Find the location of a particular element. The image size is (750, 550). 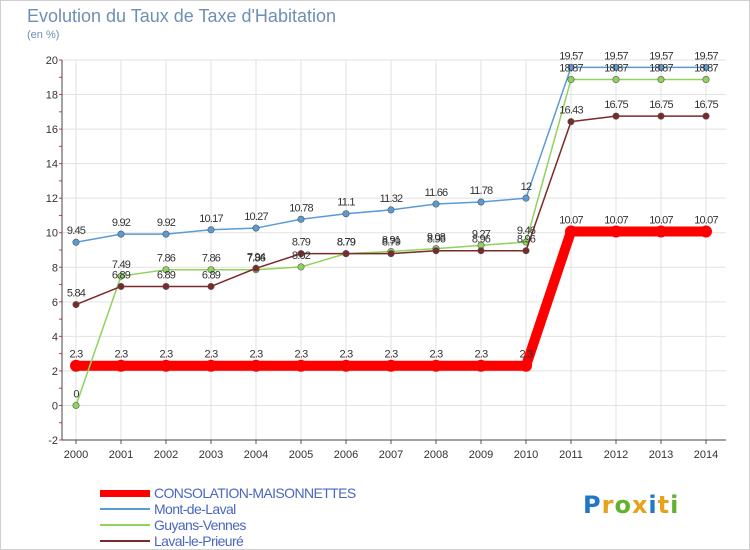

x-tick-label: 2013 is located at coordinates (661, 455).